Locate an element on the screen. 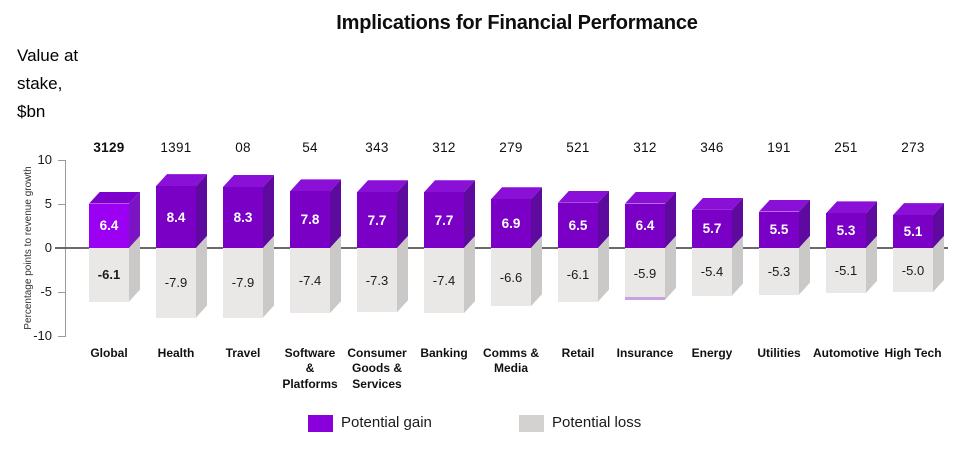 The image size is (974, 458). legend-gain-swatch is located at coordinates (320, 423).